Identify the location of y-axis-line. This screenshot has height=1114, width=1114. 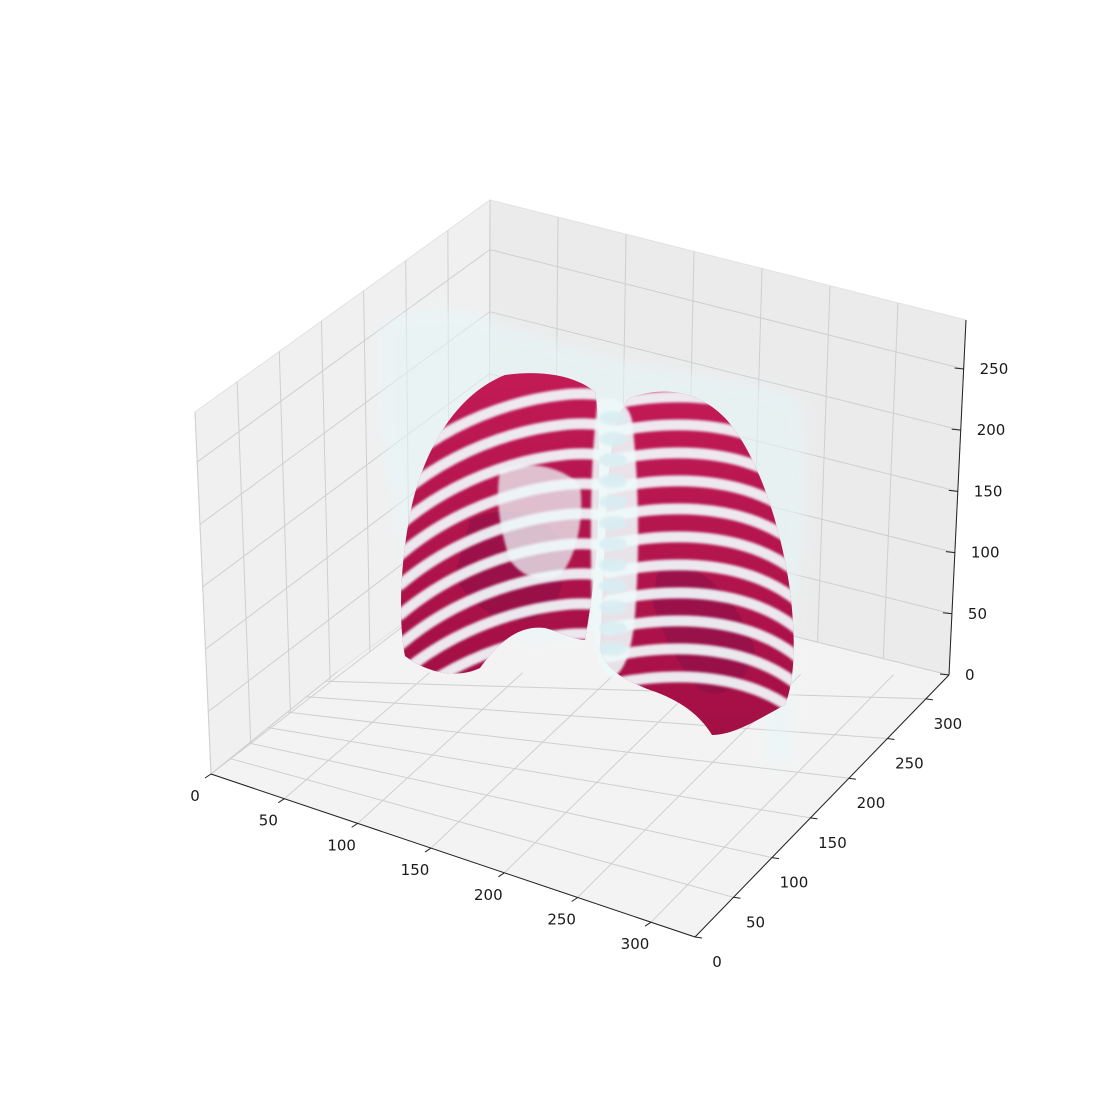
(822, 806).